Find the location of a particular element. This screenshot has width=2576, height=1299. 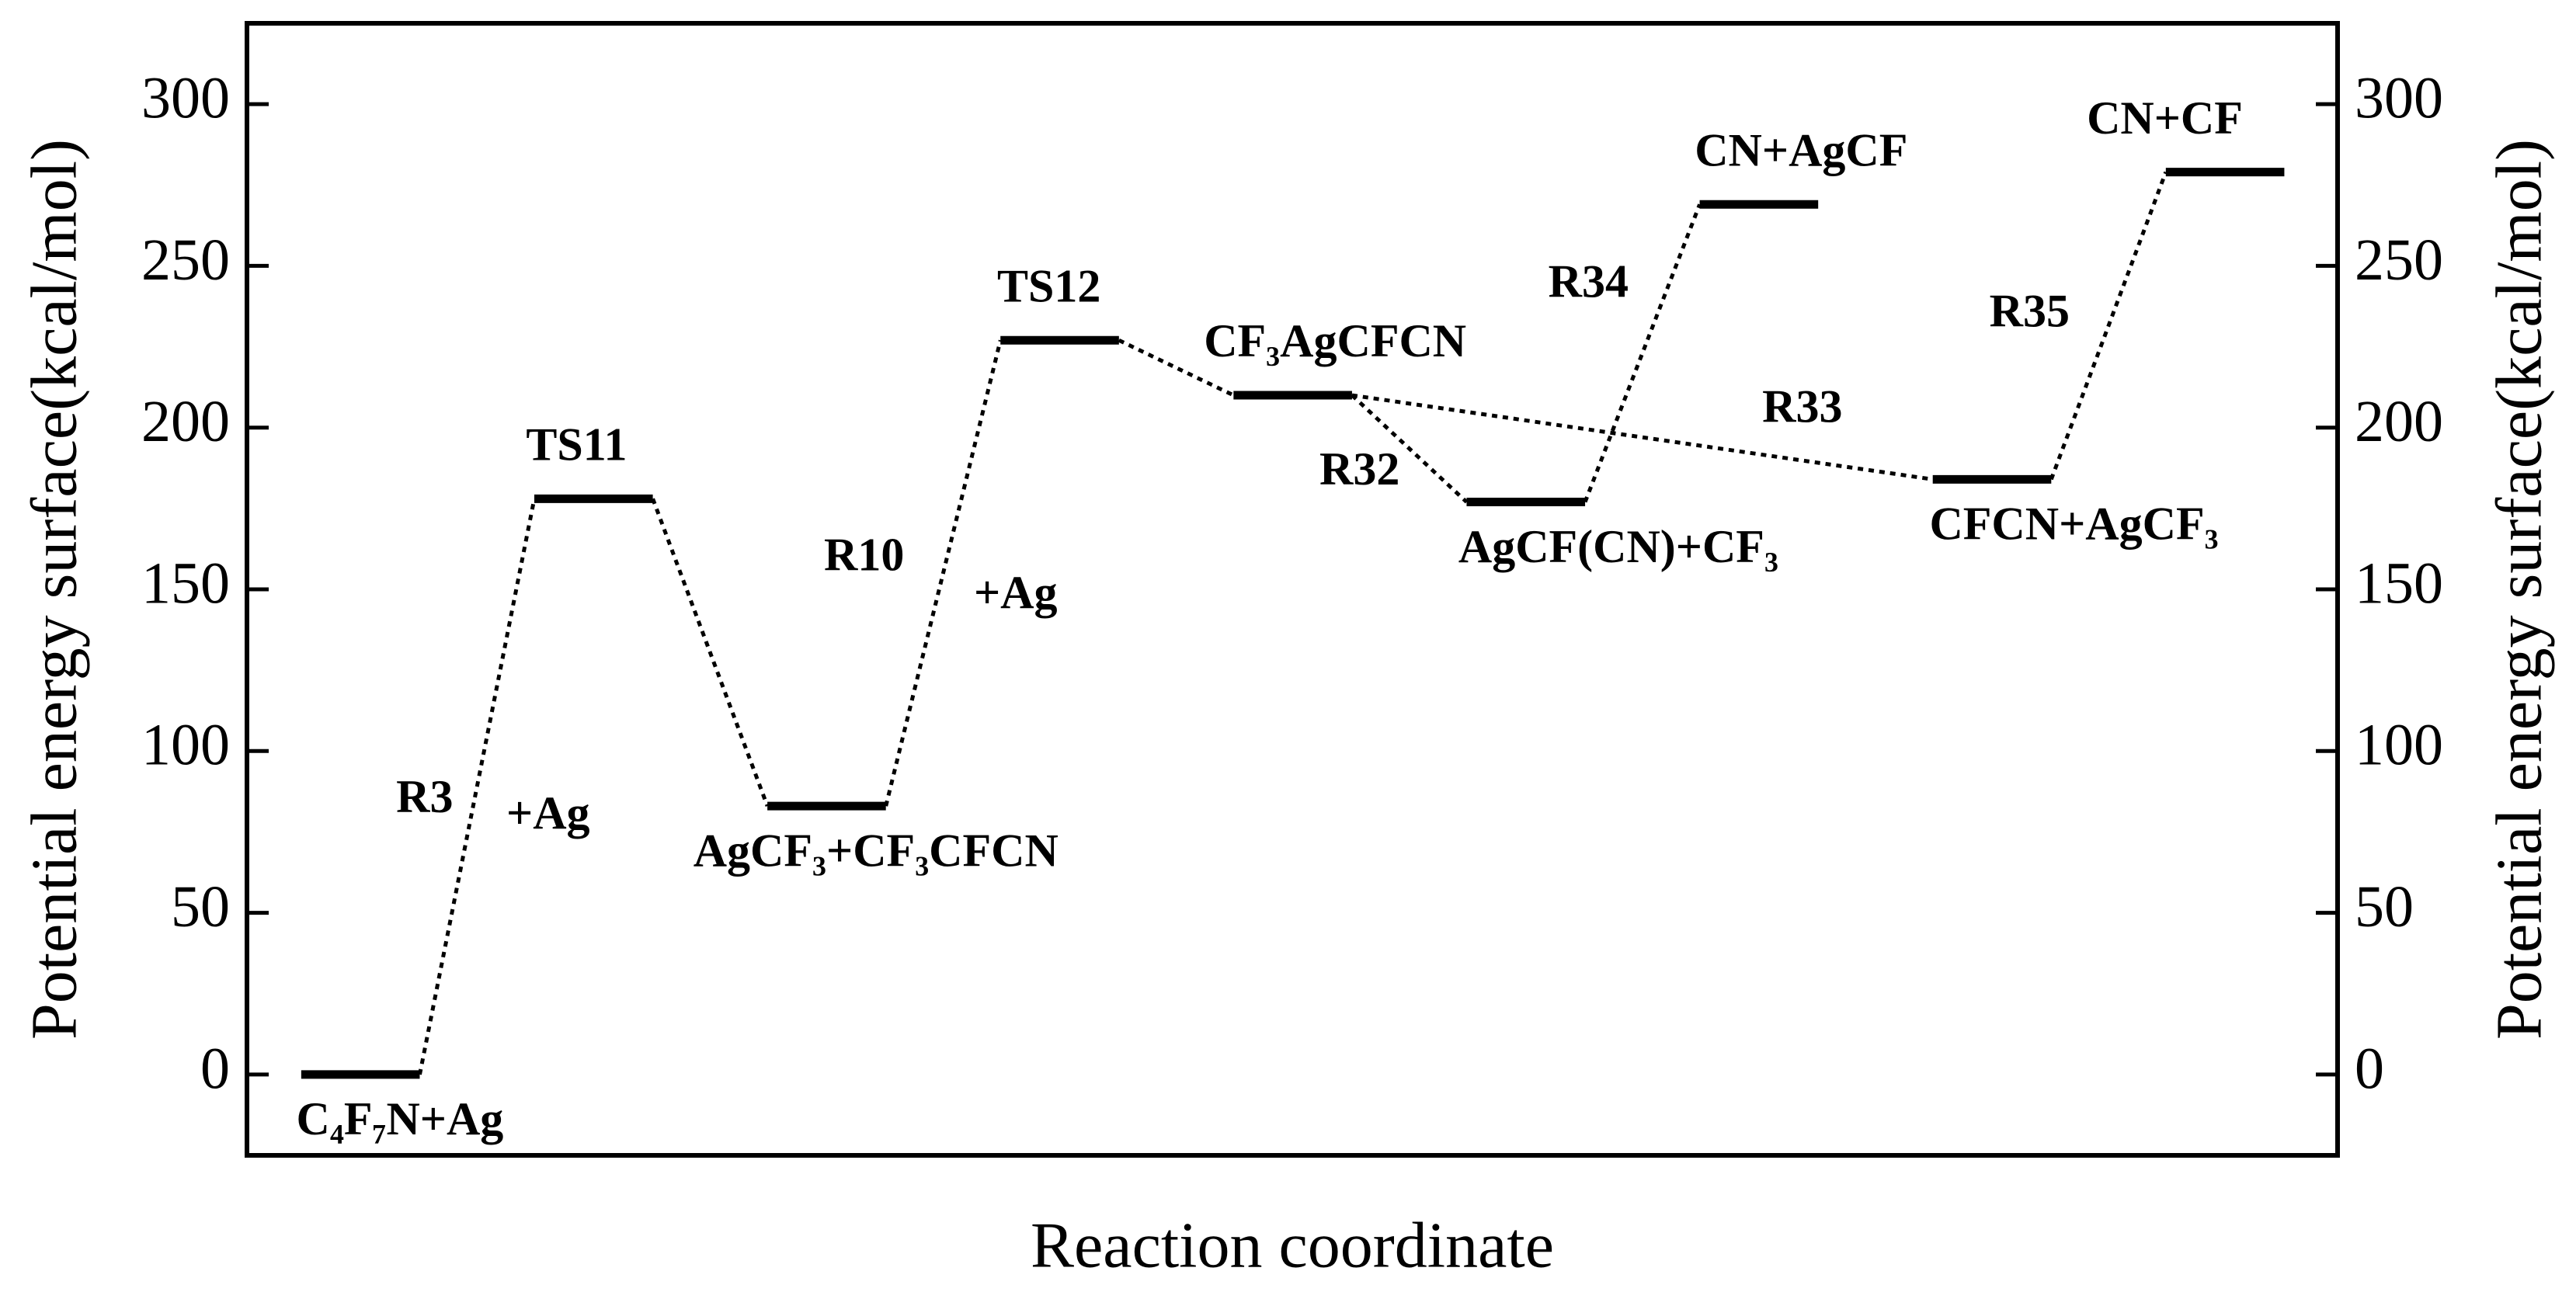

level-label: C₄F₇N+Ag is located at coordinates (401, 1119).